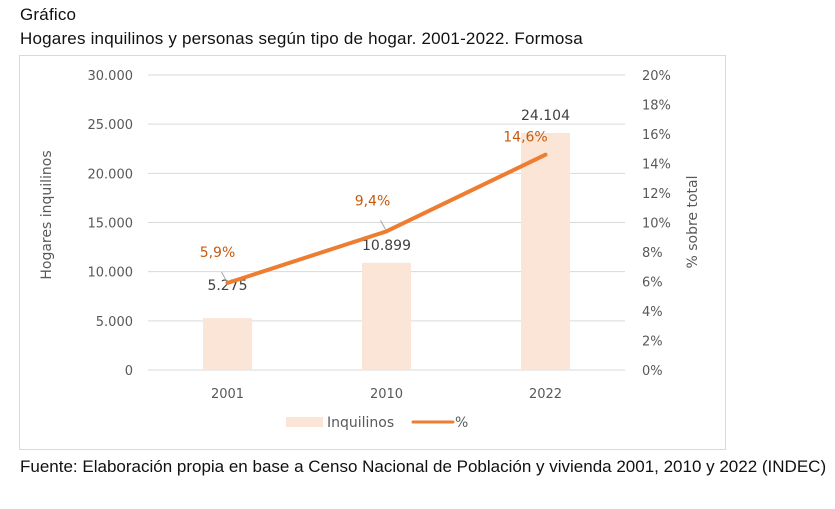 Image resolution: width=835 pixels, height=509 pixels. Describe the element at coordinates (461, 423) in the screenshot. I see `legend-label-percent: %` at that location.